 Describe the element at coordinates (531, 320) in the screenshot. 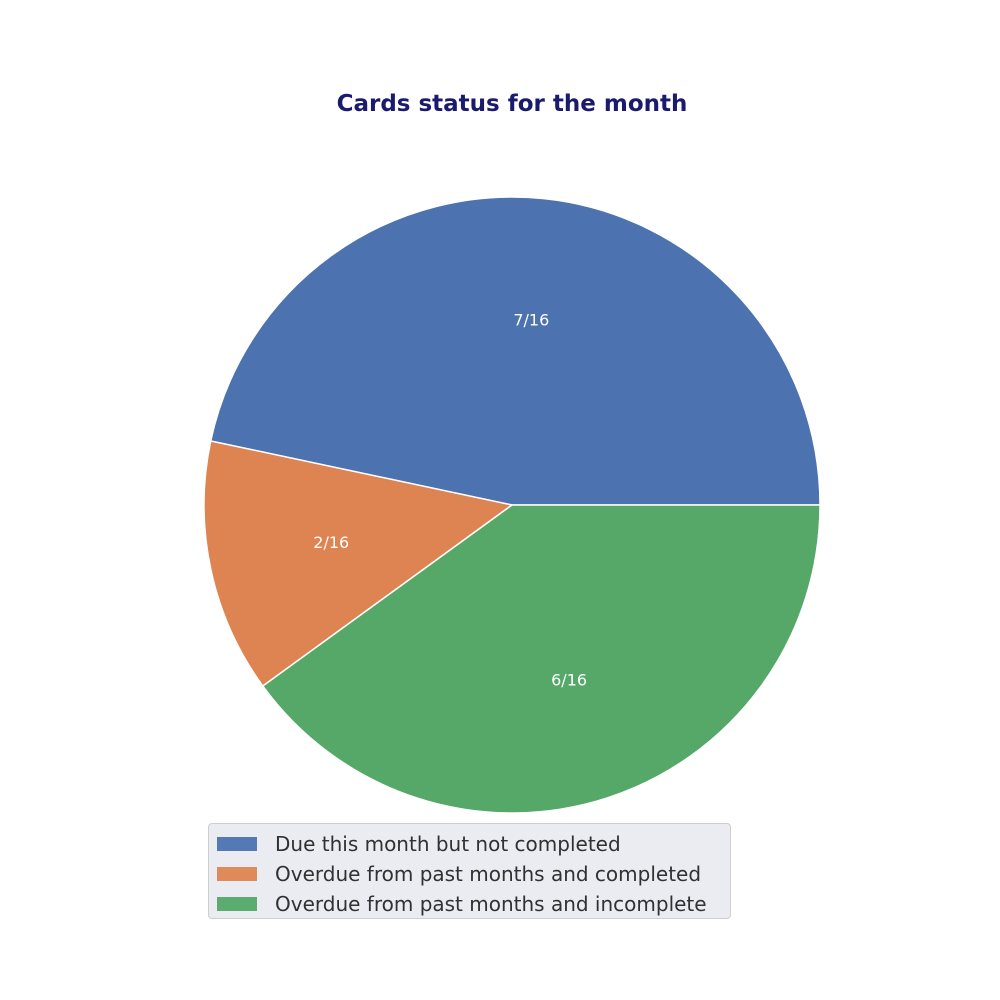

I see `slice-label-due-not-completed: 7/16` at that location.